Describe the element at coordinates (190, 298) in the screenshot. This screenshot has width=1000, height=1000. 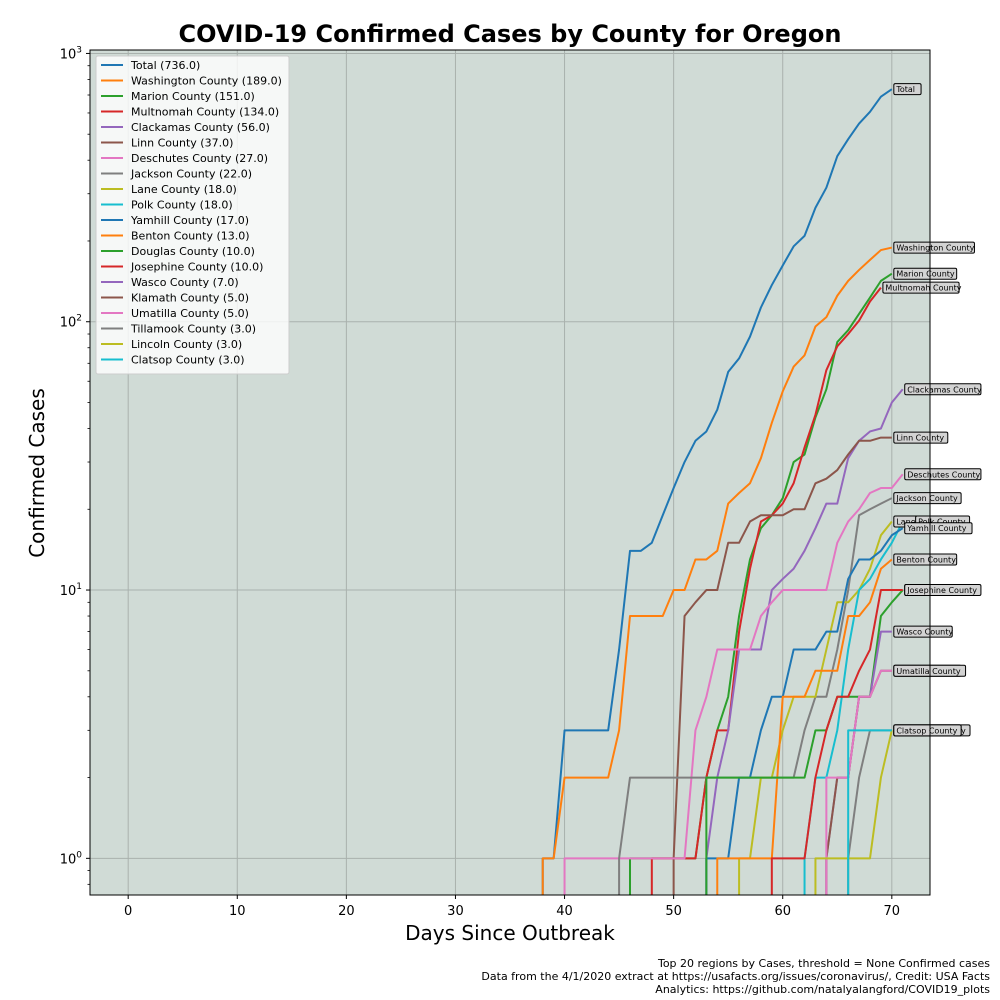
I see `legend-item: Klamath County (5.0)` at that location.